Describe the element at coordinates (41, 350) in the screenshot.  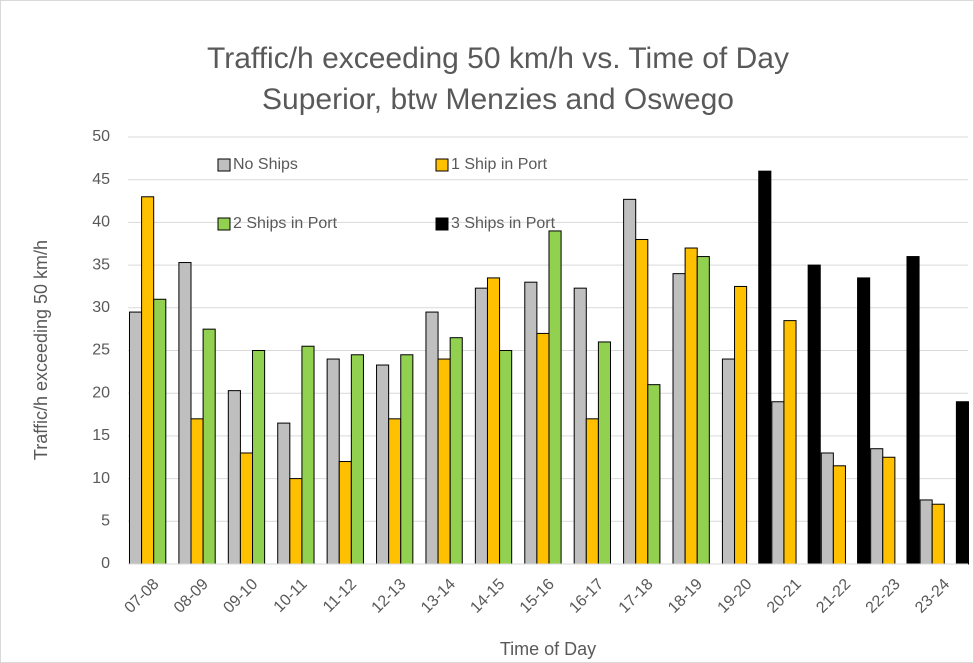
I see `y-axis-label: Traffic/h exceeding 50 km/h` at that location.